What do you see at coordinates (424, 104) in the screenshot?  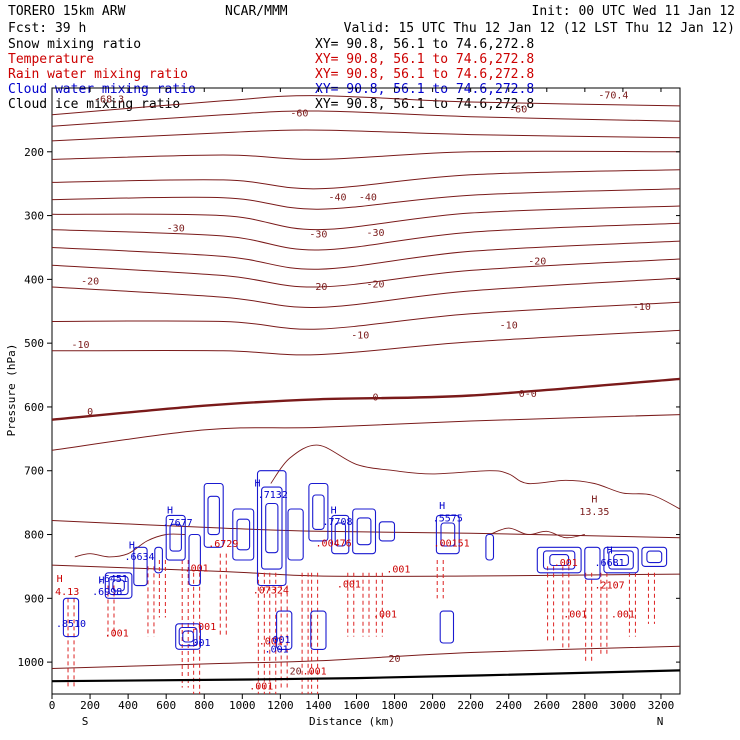 I see `legend-xy-cloud-ice: XY= 90.8, 56.1 to 74.6,272.8` at bounding box center [424, 104].